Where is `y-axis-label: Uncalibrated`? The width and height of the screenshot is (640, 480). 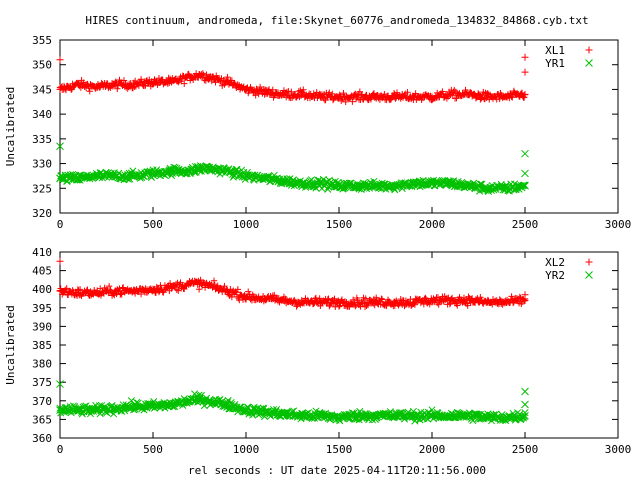
y-axis-label: Uncalibrated is located at coordinates (10, 344).